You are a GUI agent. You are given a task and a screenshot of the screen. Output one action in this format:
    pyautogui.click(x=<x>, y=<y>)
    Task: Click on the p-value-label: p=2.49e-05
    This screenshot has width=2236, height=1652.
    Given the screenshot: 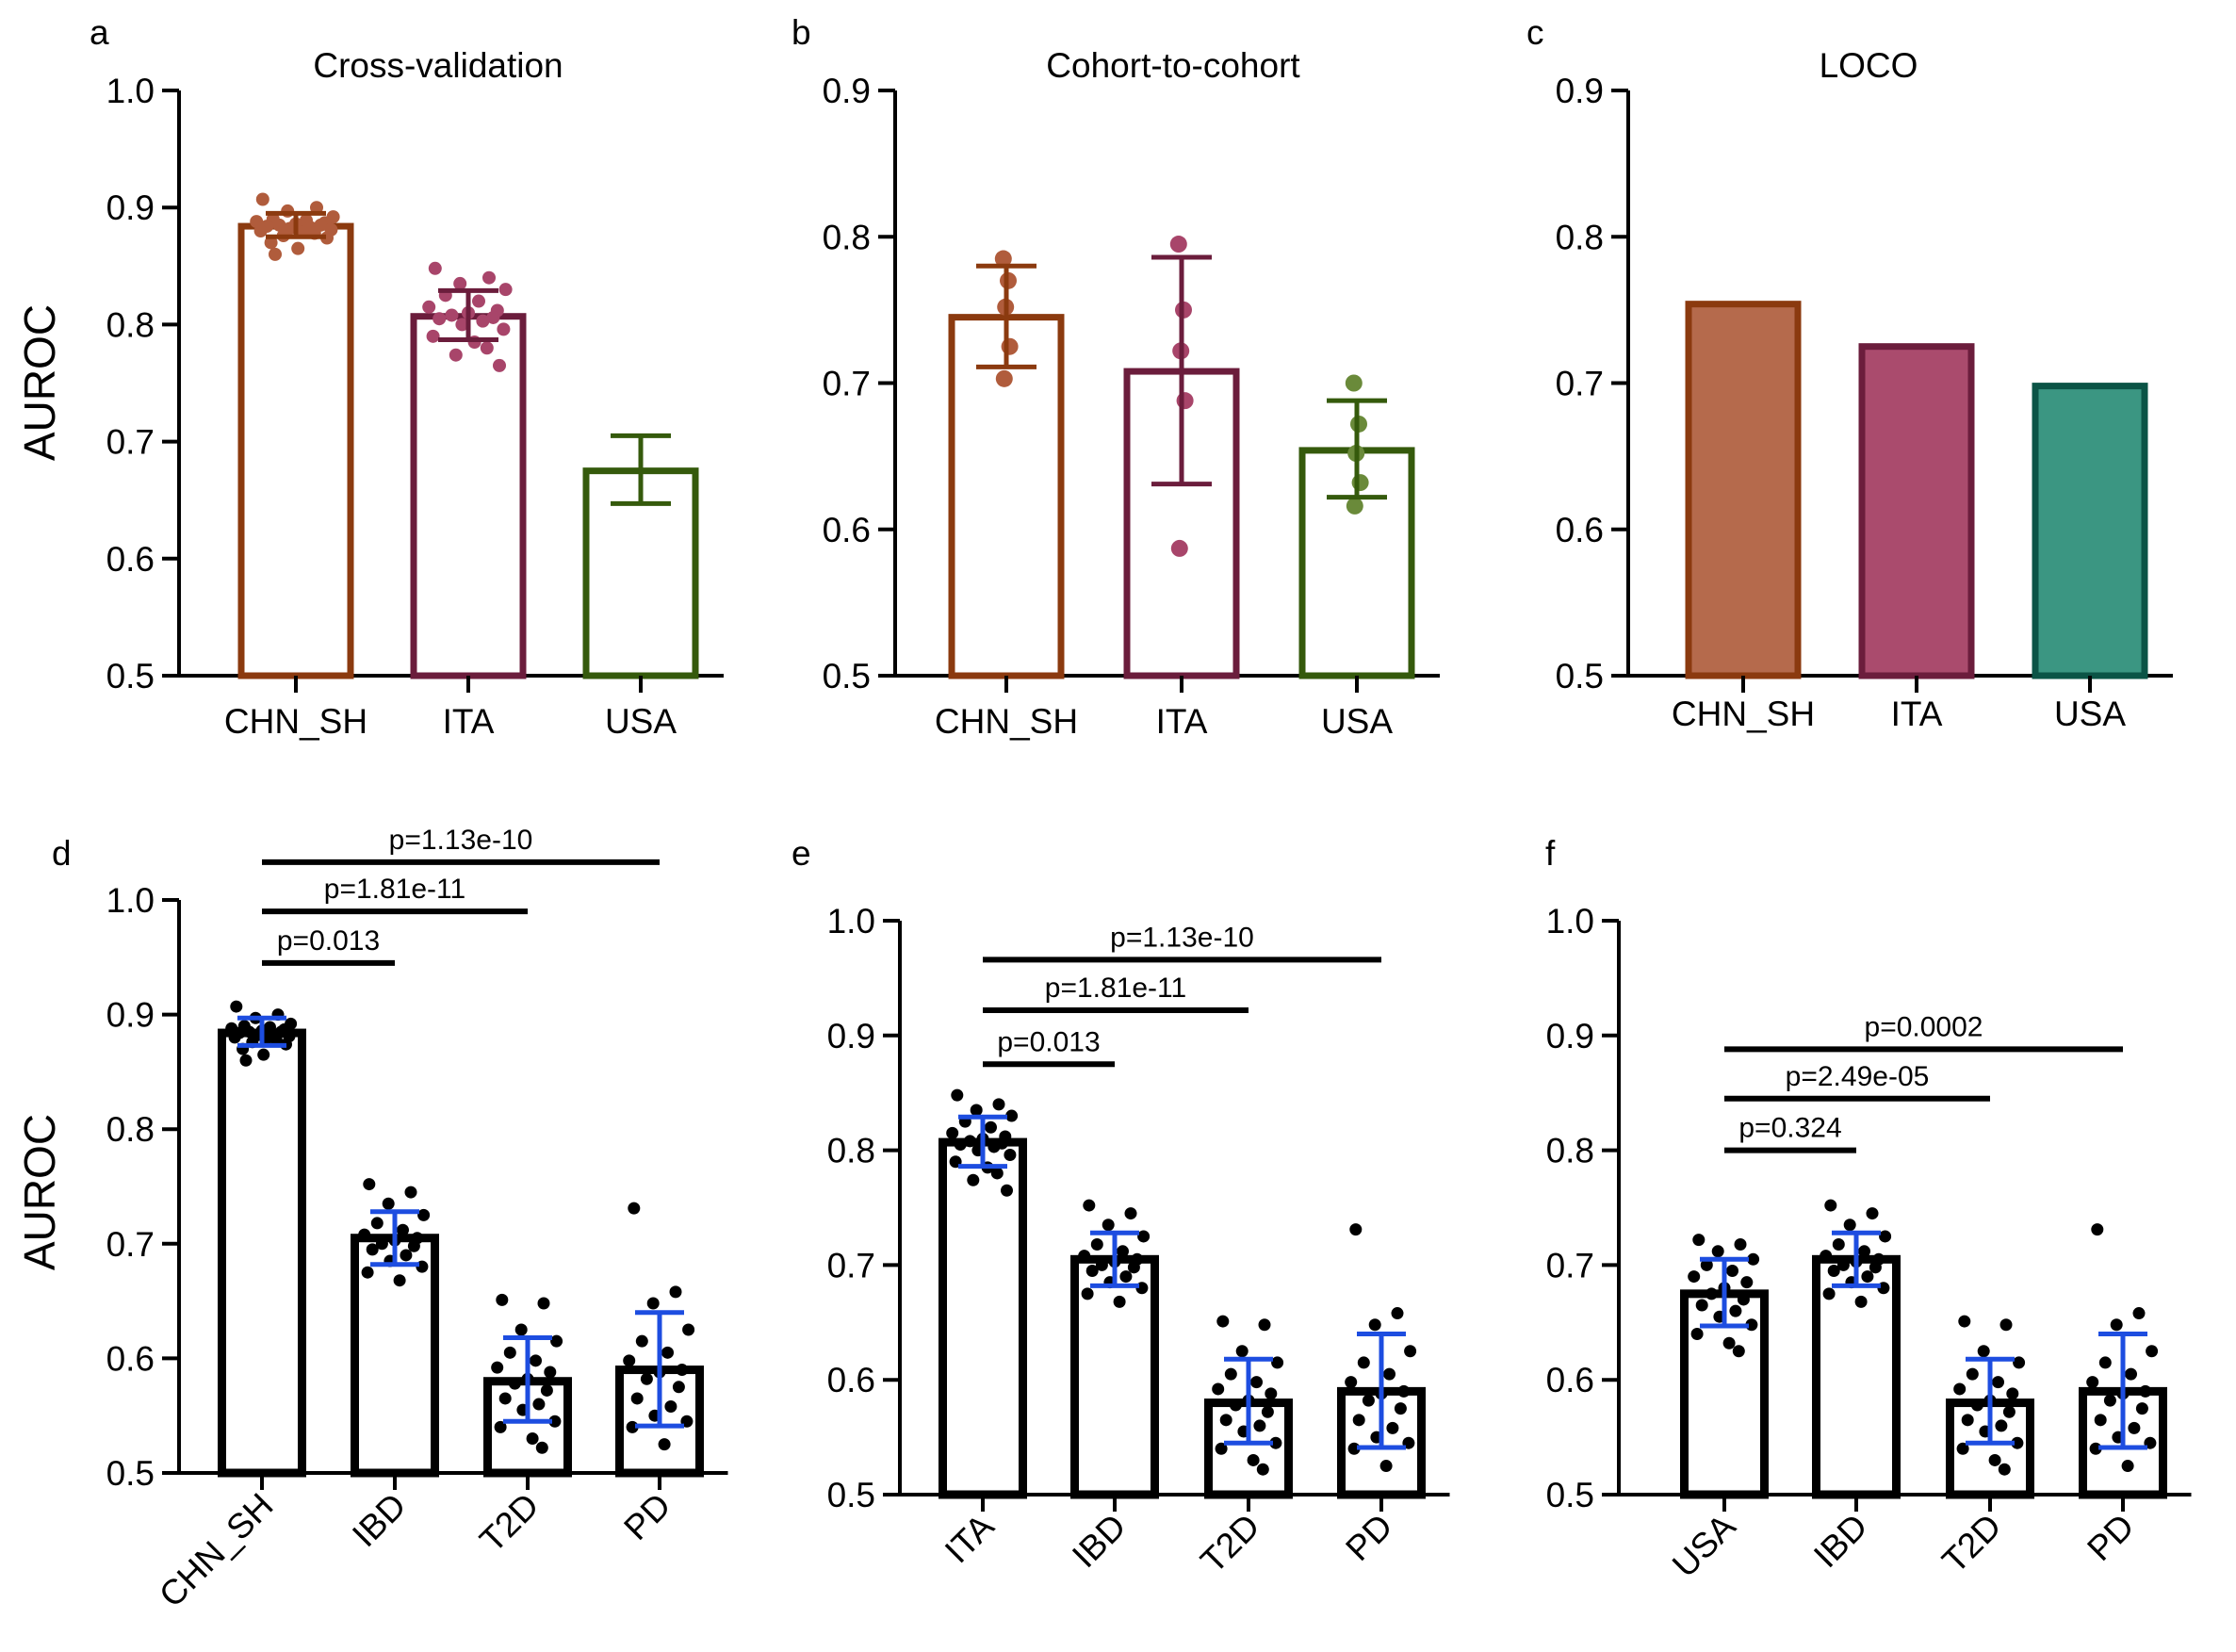 What is the action you would take?
    pyautogui.click(x=1858, y=1076)
    